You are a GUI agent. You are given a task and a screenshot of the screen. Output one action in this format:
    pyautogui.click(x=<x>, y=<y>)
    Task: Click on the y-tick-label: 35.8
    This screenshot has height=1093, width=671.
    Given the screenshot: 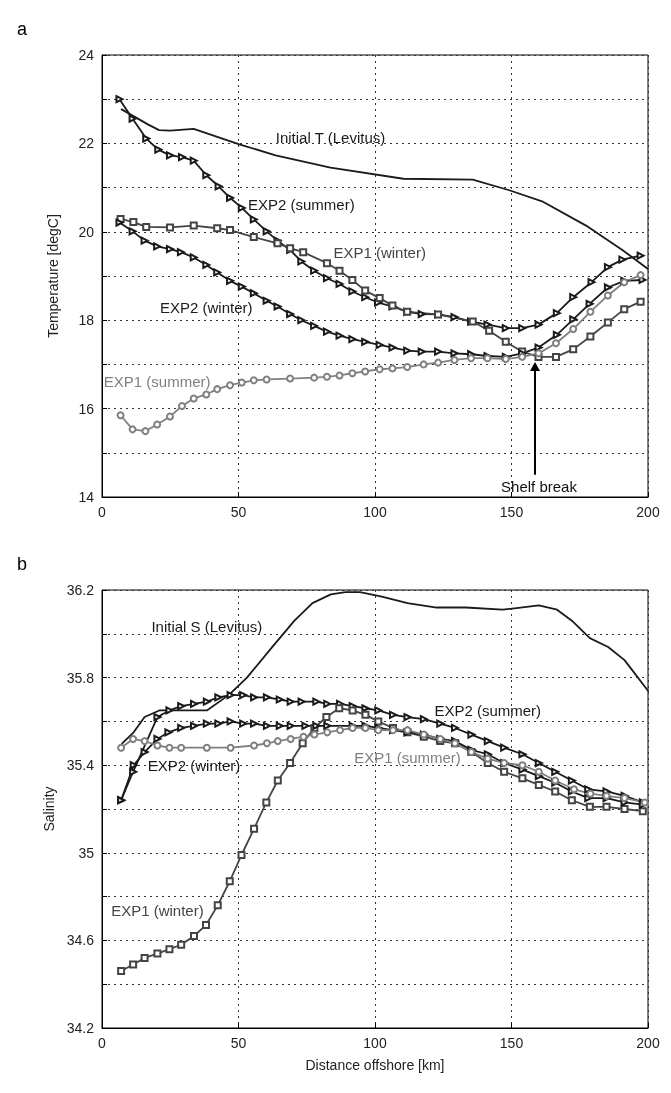 What is the action you would take?
    pyautogui.click(x=80, y=677)
    